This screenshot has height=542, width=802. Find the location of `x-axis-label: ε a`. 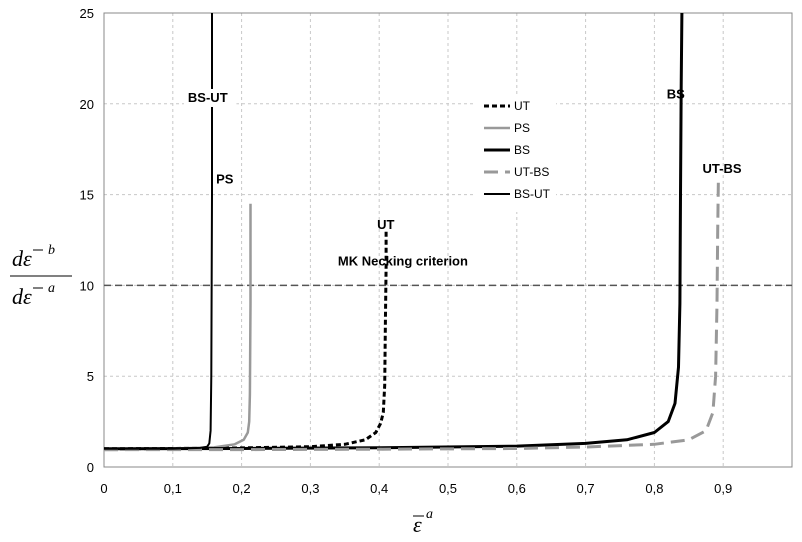

x-axis-label: ε a is located at coordinates (423, 522).